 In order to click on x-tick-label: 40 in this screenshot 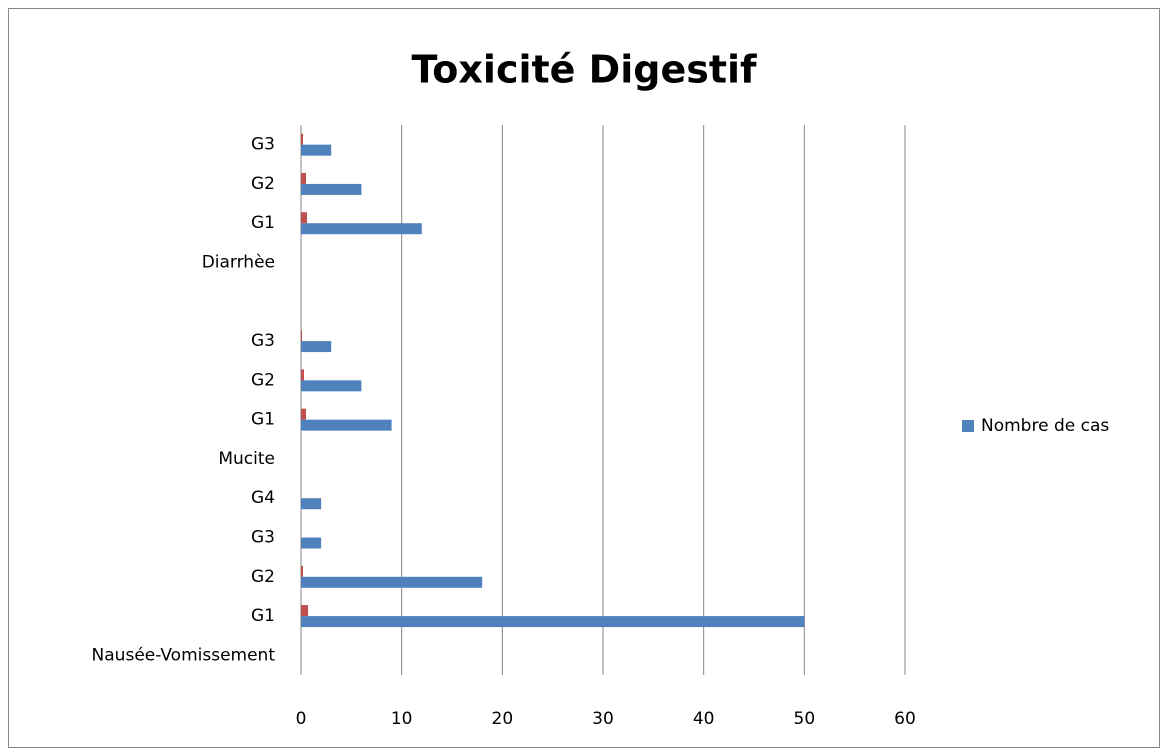, I will do `click(704, 719)`.